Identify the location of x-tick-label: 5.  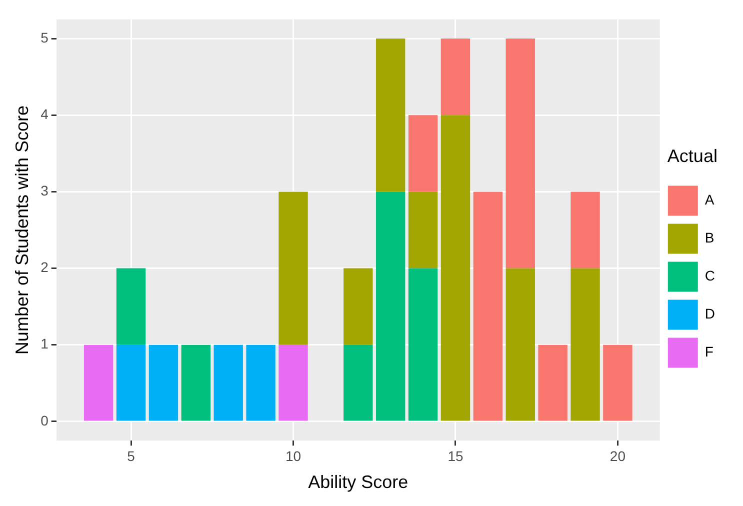
(131, 456).